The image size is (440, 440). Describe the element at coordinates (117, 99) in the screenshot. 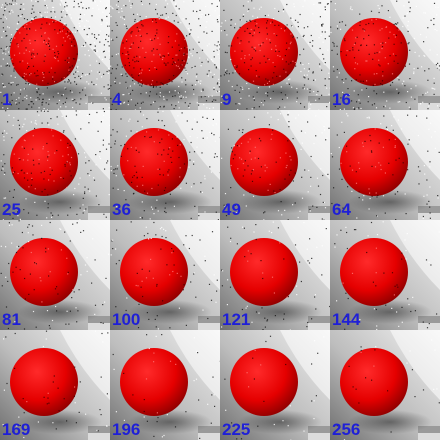

I see `sample-count-label: 4` at that location.